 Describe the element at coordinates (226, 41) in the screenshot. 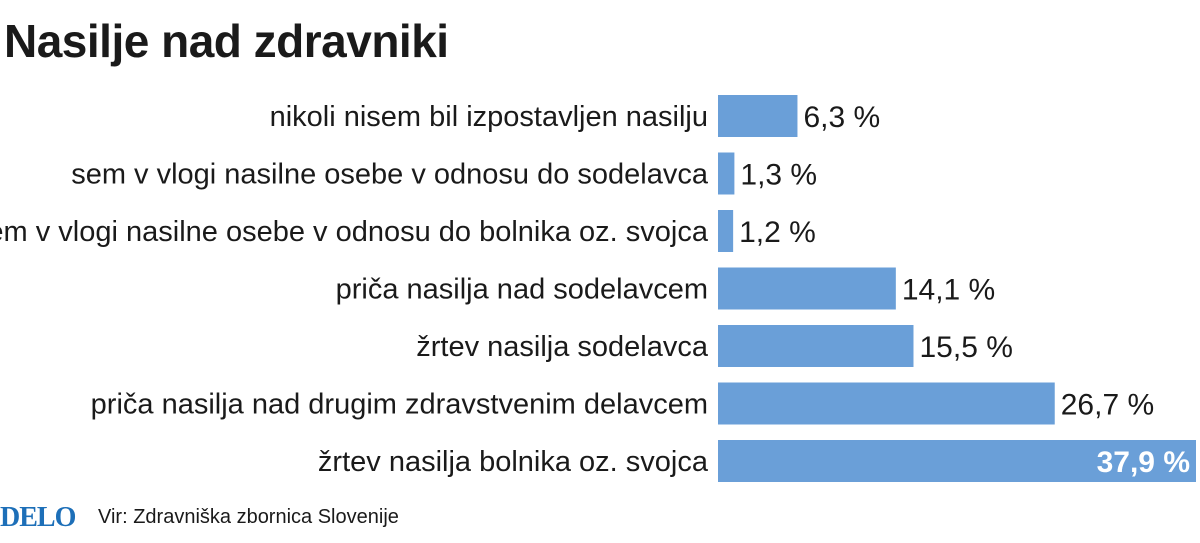

I see `chart-title: Nasilje nad zdravniki` at that location.